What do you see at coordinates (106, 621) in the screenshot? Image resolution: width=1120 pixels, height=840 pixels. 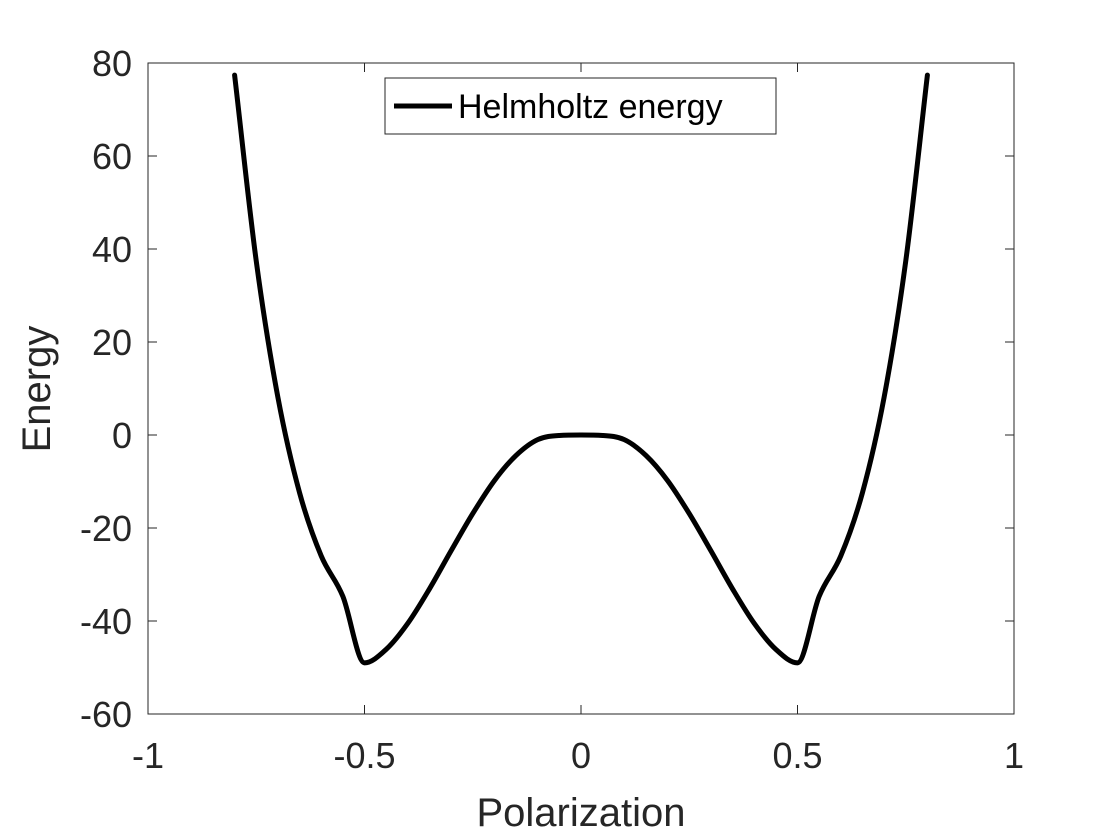 I see `y-tick-label: -40` at bounding box center [106, 621].